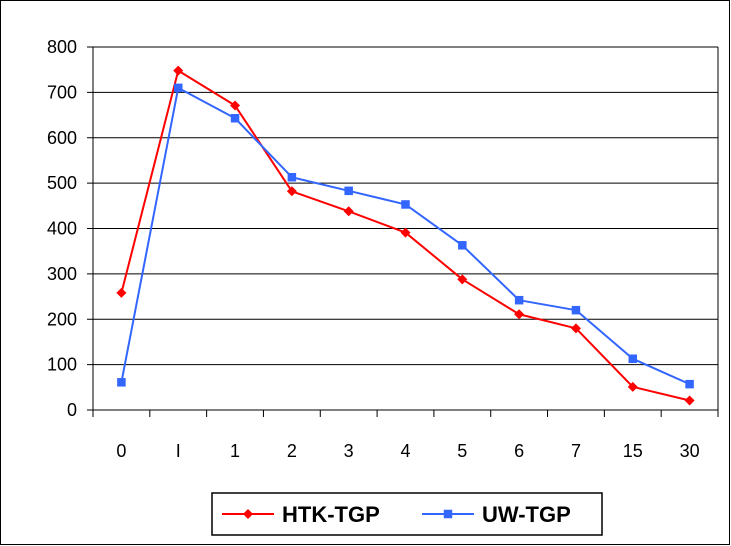 This screenshot has height=546, width=731. What do you see at coordinates (292, 451) in the screenshot?
I see `x-tick-label: 2` at bounding box center [292, 451].